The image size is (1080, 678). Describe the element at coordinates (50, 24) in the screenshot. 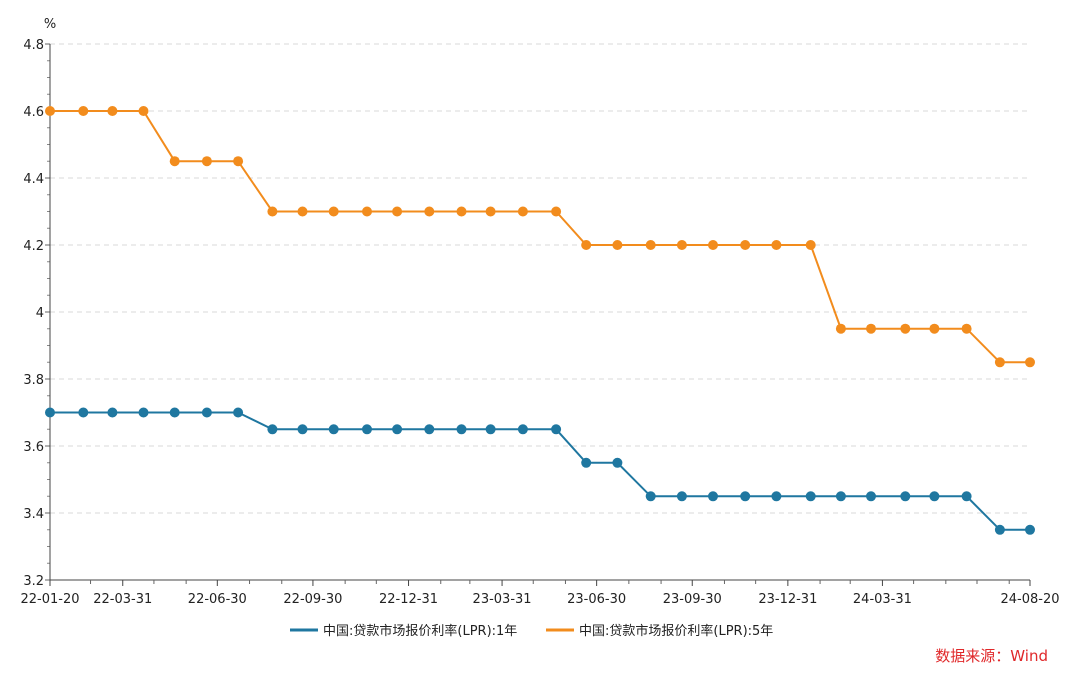

I see `y-axis-unit-label: %` at that location.